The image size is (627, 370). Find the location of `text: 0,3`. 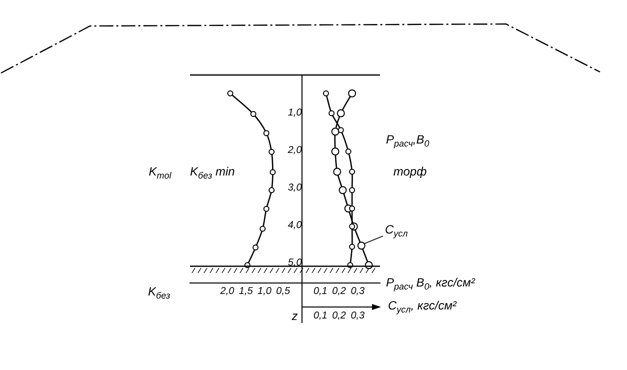

text: 0,3 is located at coordinates (357, 316).